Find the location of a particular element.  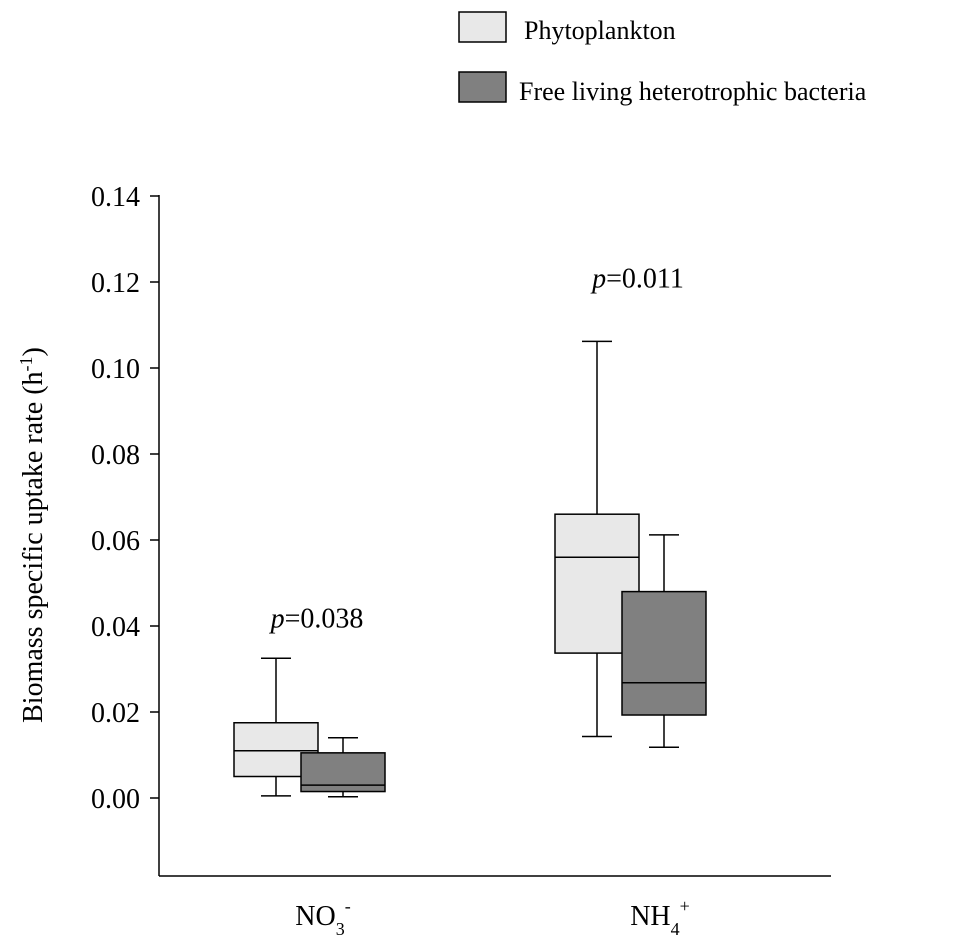

p-value: =0.038 is located at coordinates (324, 618).